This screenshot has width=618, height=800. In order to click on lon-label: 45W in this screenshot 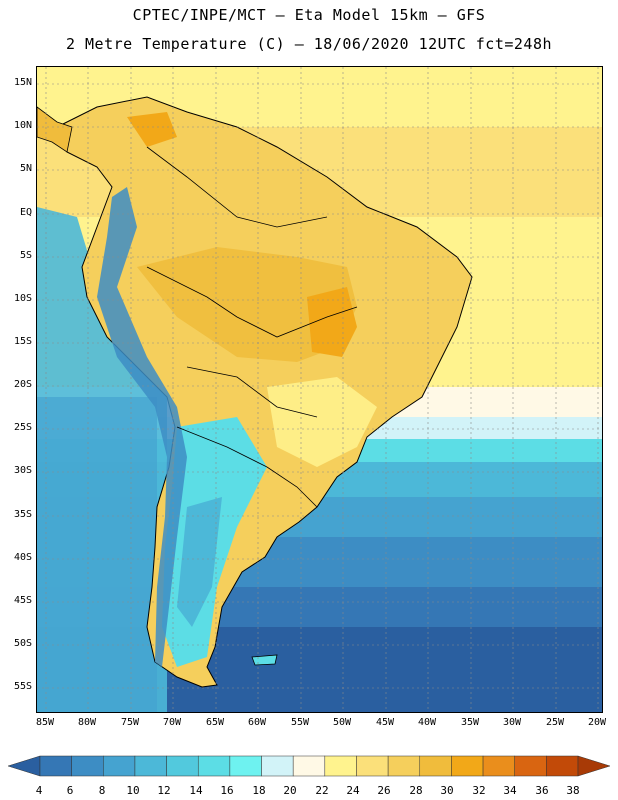, I will do `click(385, 722)`.